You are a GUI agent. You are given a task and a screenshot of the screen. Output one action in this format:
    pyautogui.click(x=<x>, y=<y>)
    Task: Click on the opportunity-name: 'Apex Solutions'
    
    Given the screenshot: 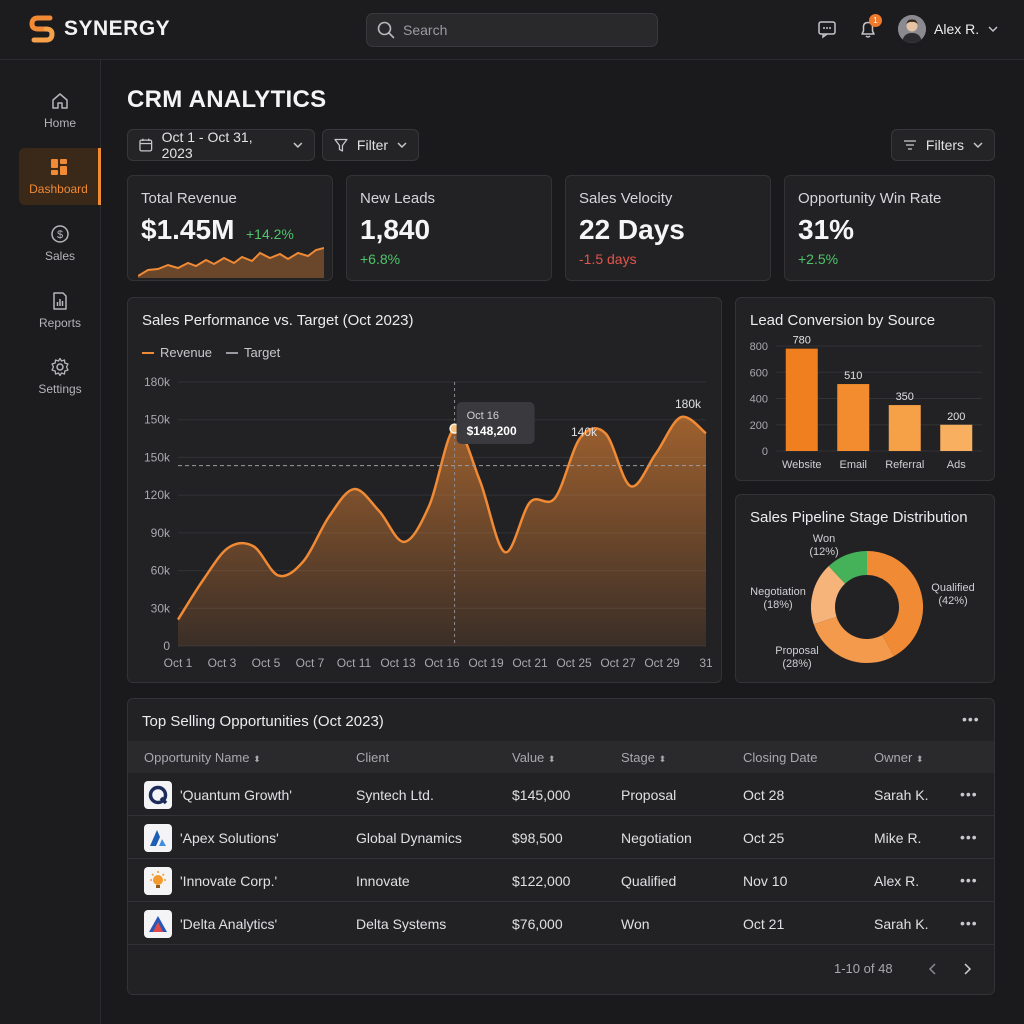 What is the action you would take?
    pyautogui.click(x=229, y=838)
    